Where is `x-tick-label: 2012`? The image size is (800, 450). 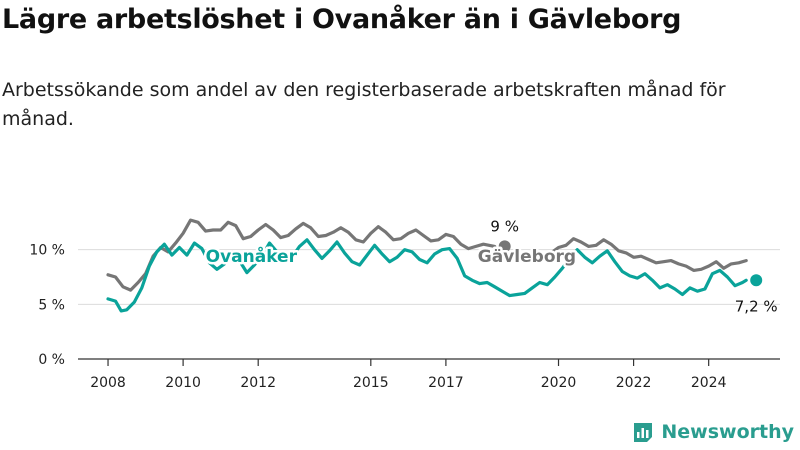 x-tick-label: 2012 is located at coordinates (258, 383).